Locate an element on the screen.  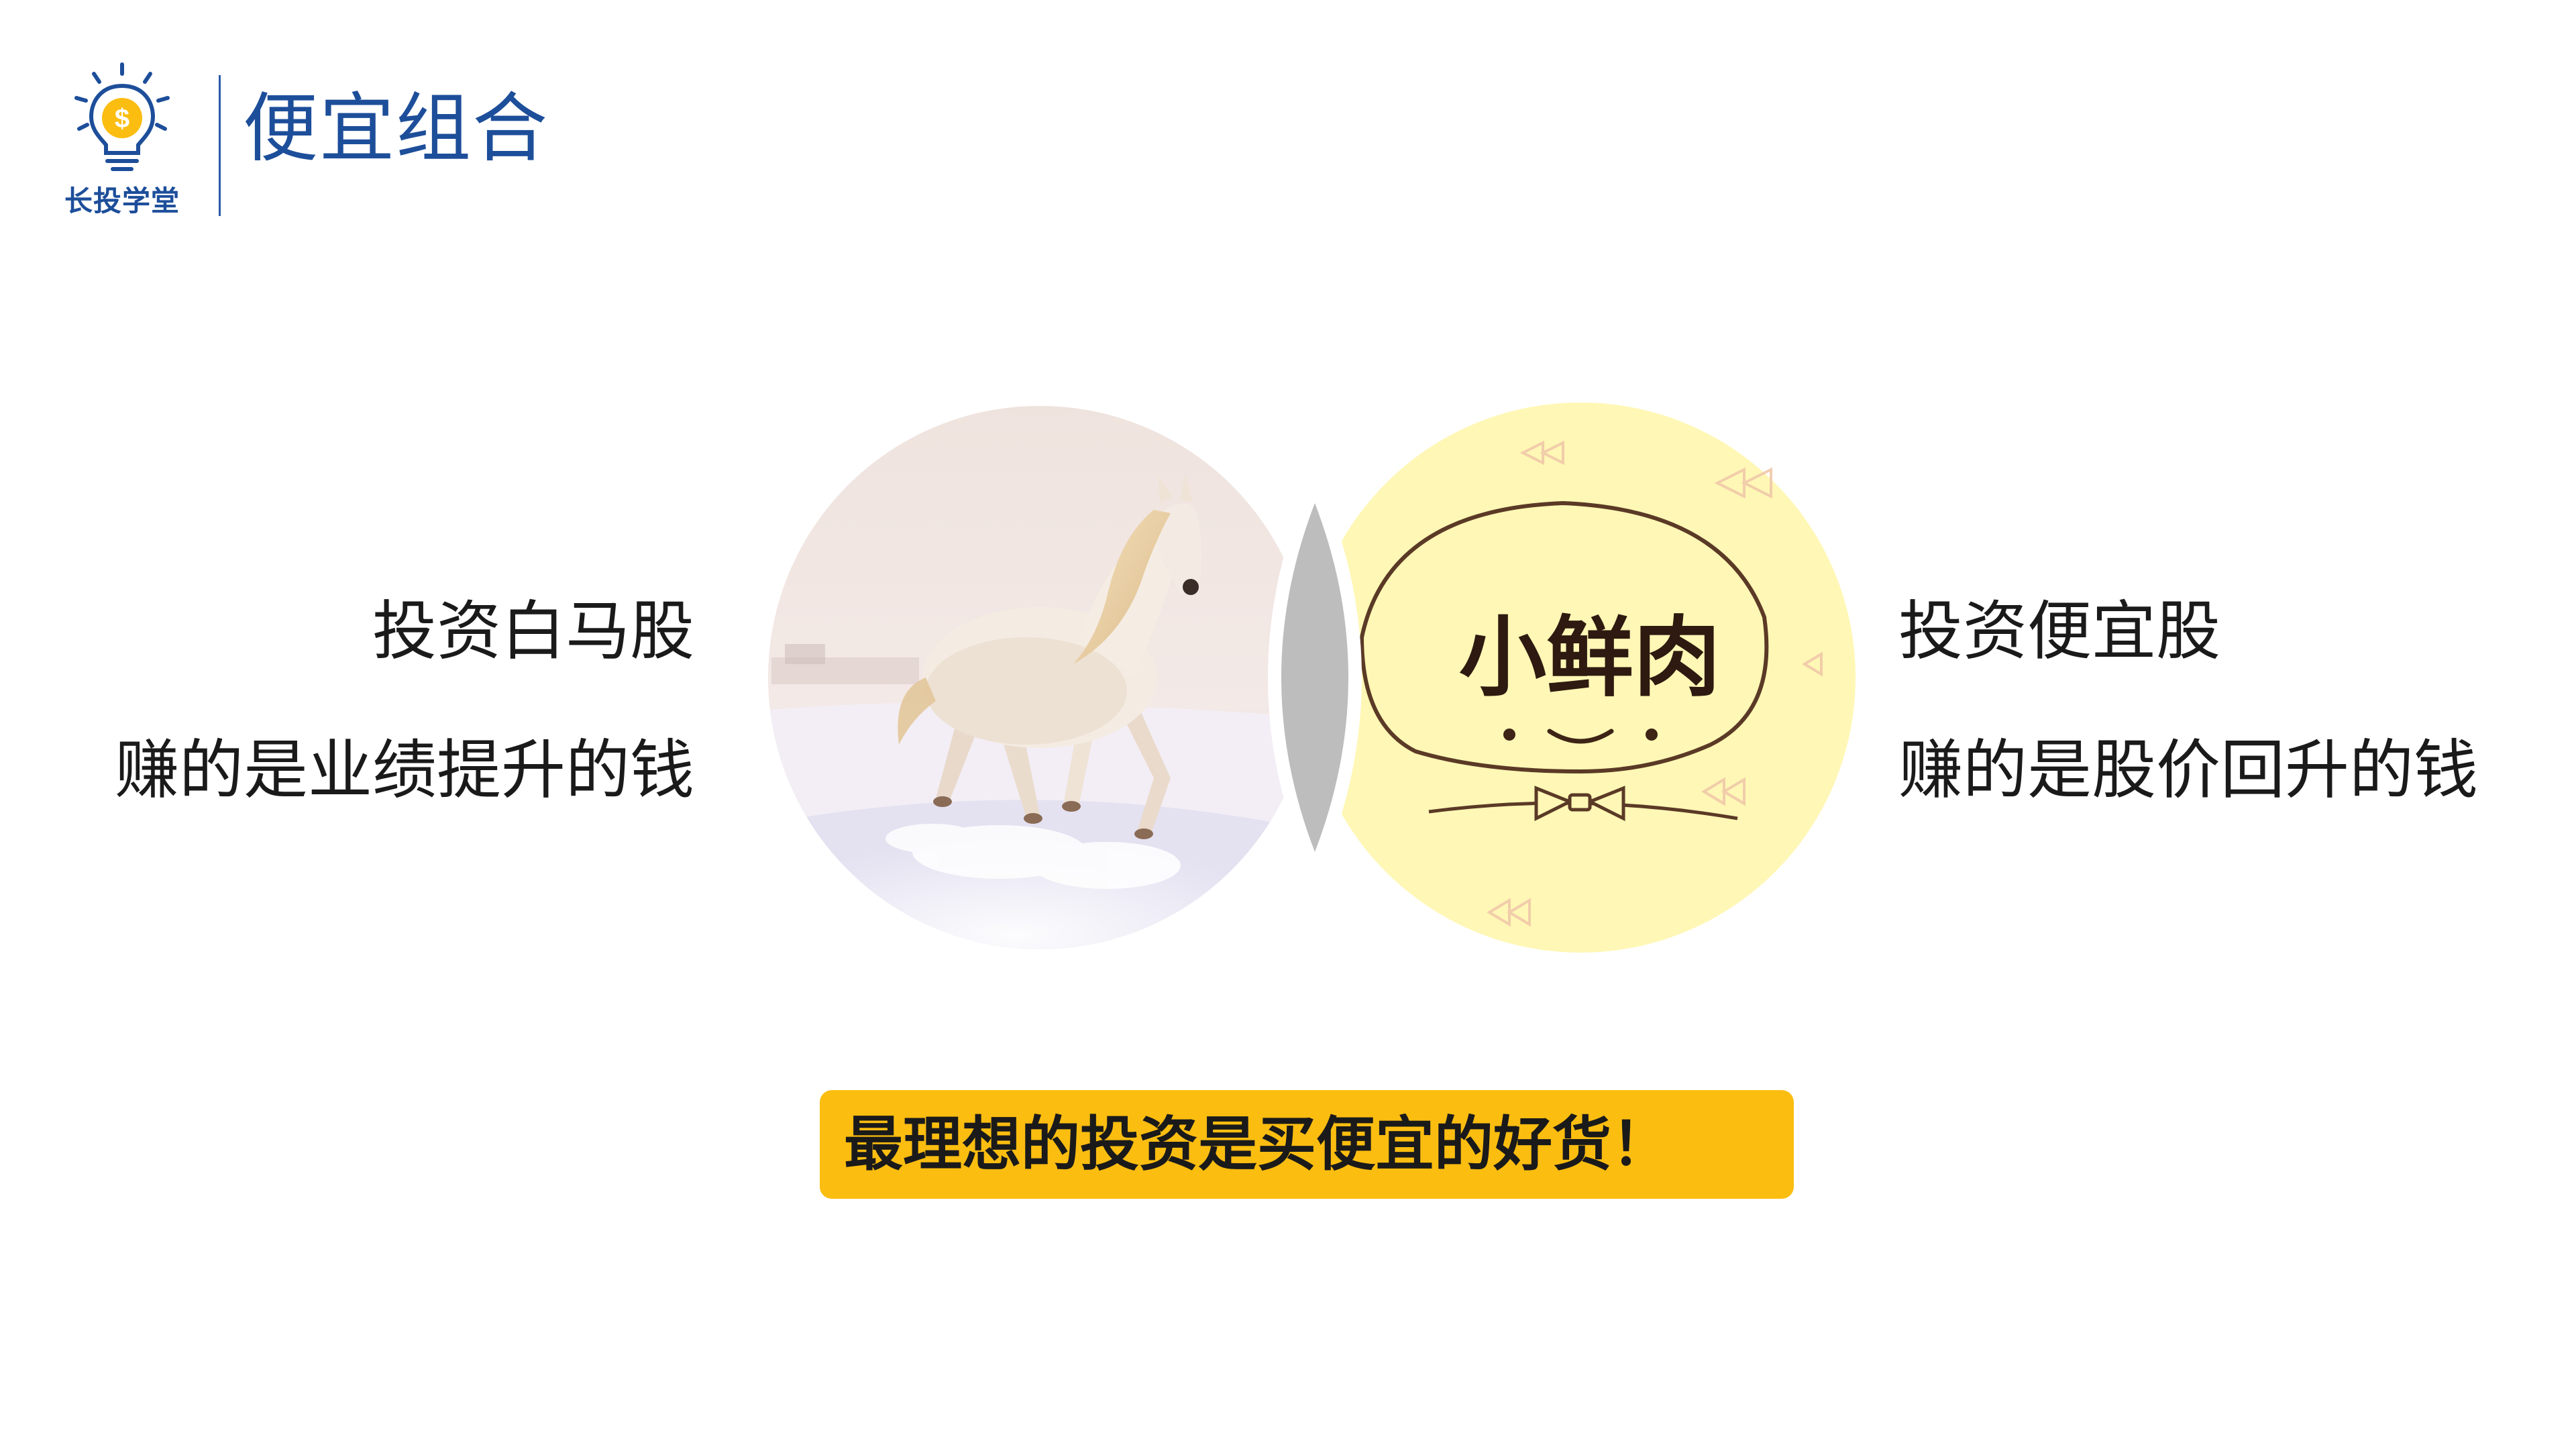
intersection-lens is located at coordinates (1314, 677).